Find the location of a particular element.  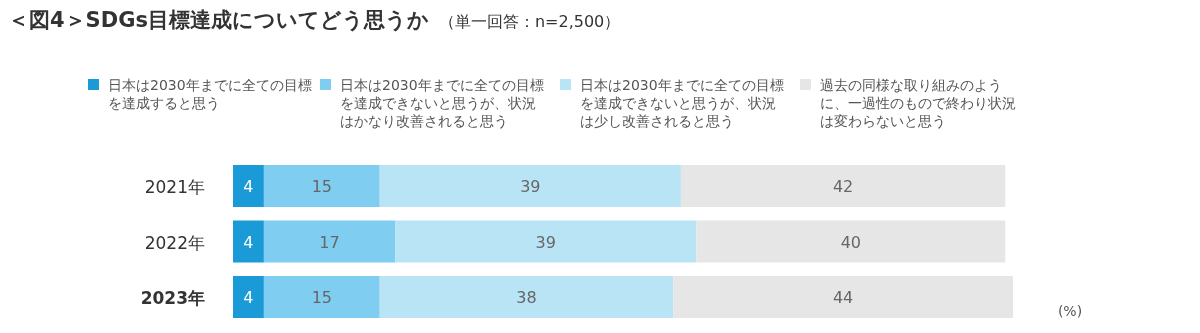

chart-title: ＜図4＞SDGs目標達成についてどう思うか is located at coordinates (218, 20).